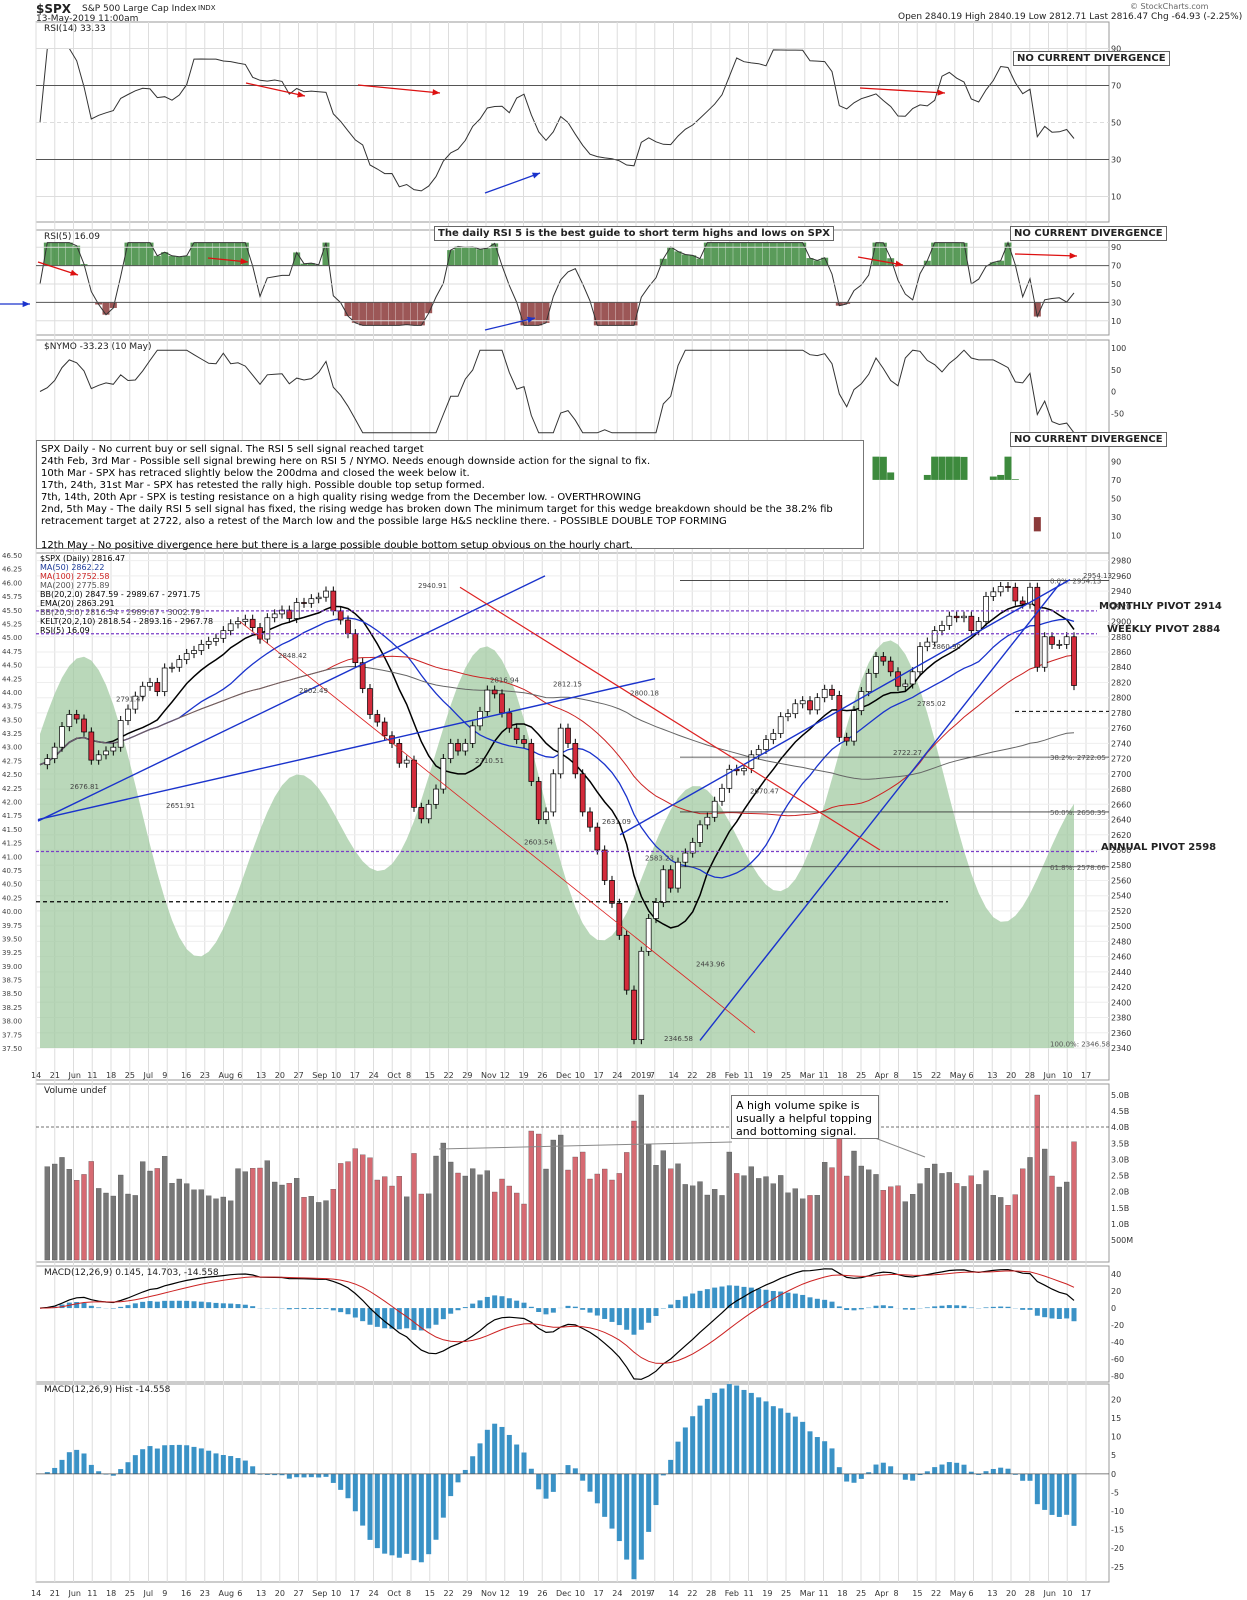 Image resolution: width=1247 pixels, height=1600 pixels. Describe the element at coordinates (1121, 1018) in the screenshot. I see `price-axis-label: 2380` at that location.